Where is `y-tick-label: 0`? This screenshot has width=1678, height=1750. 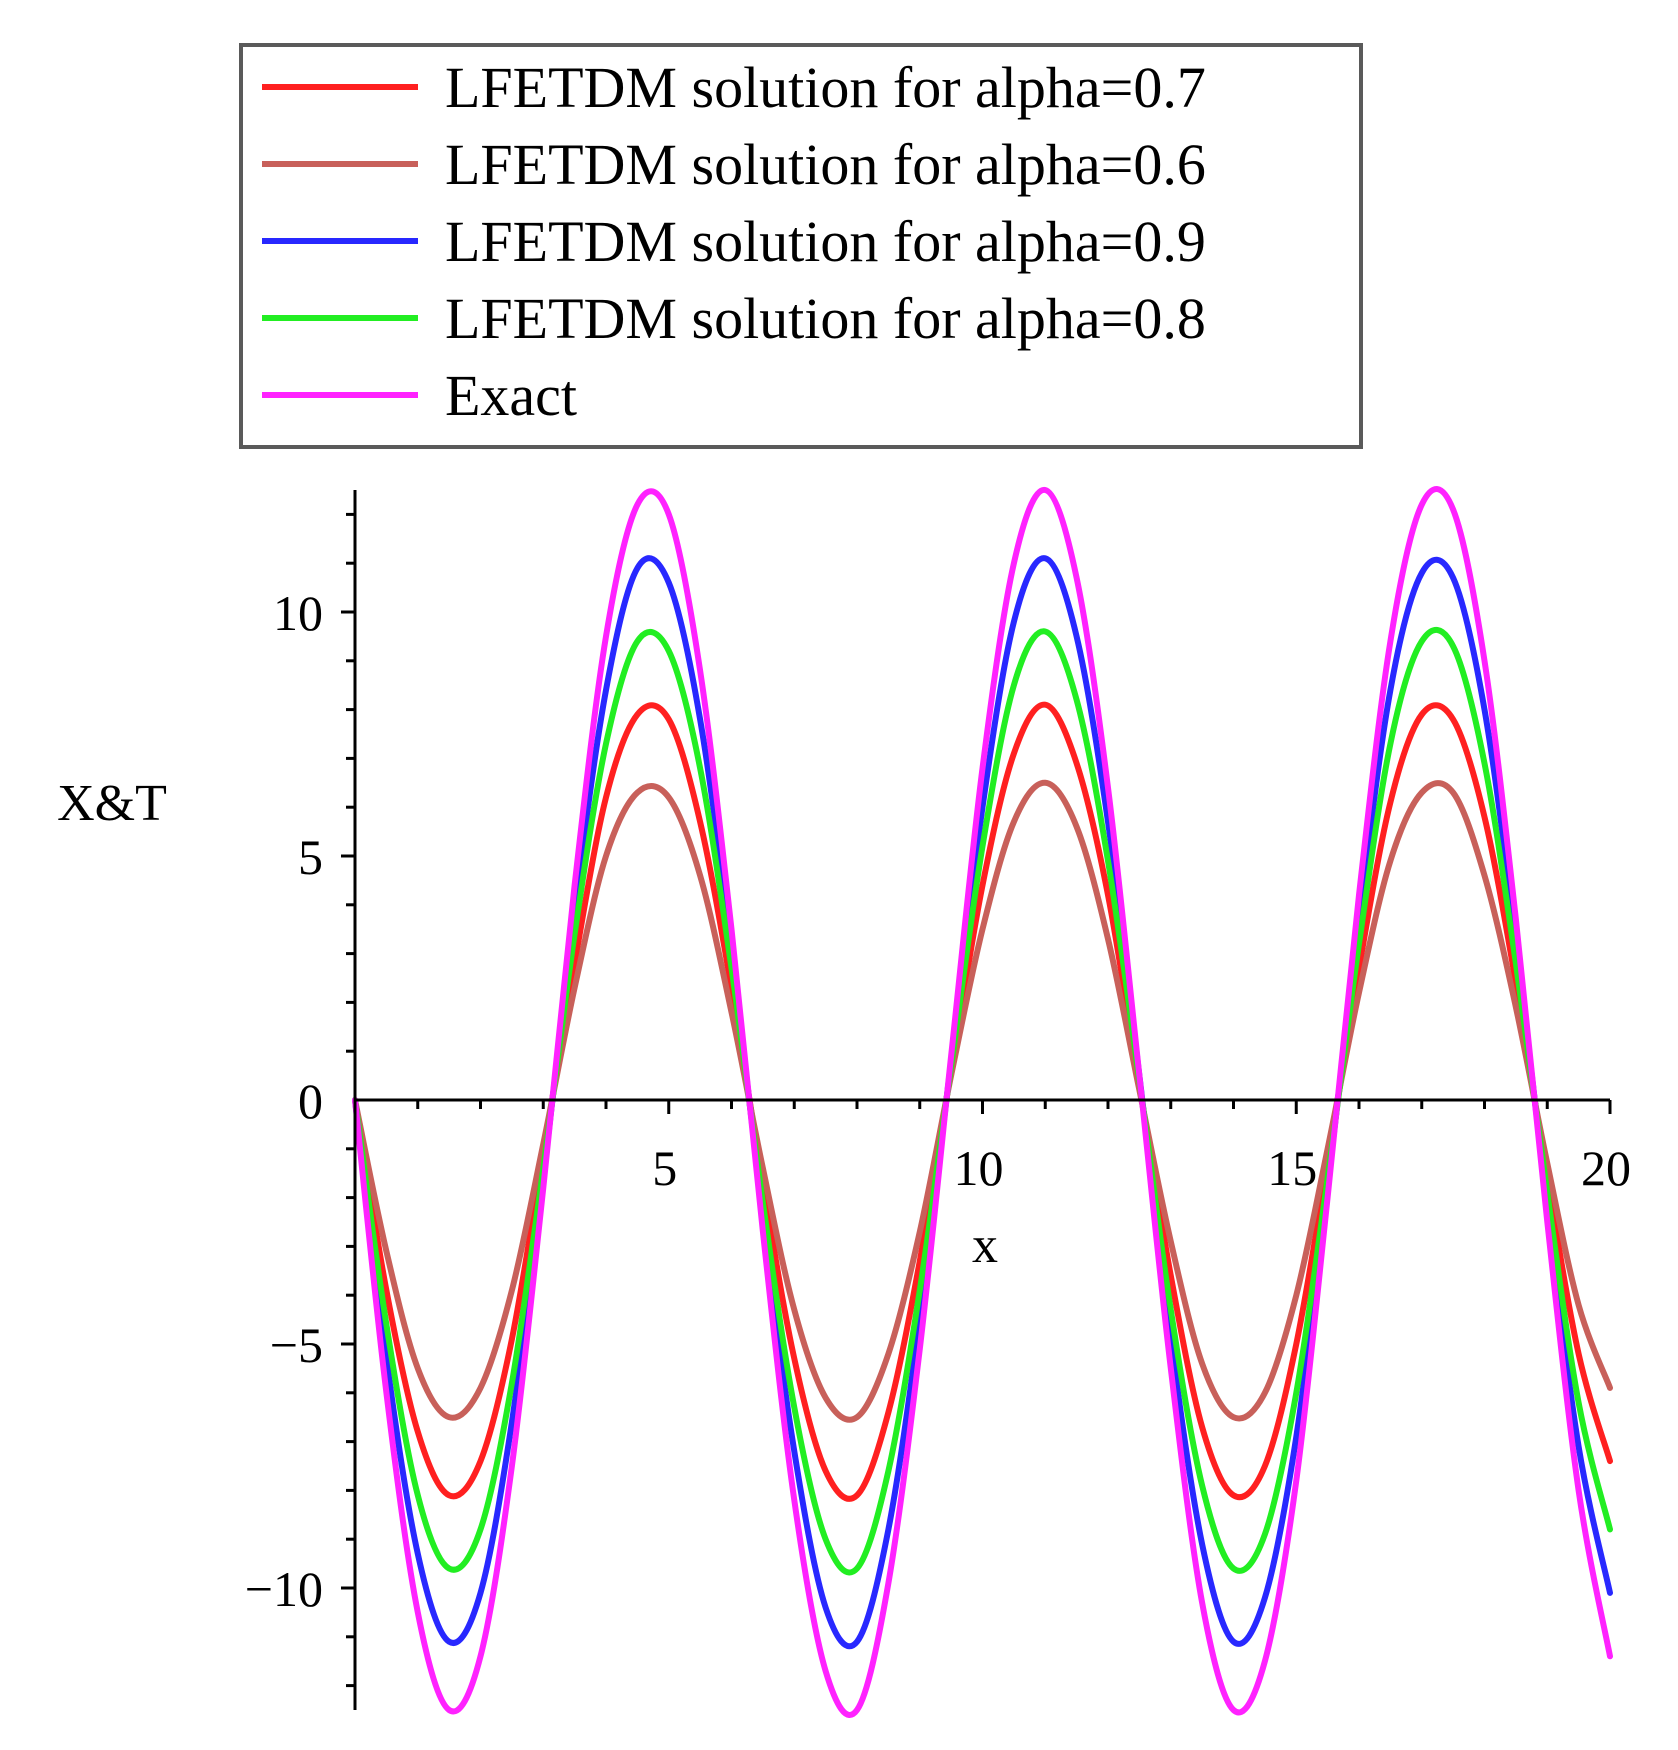 y-tick-label: 0 is located at coordinates (310, 1101).